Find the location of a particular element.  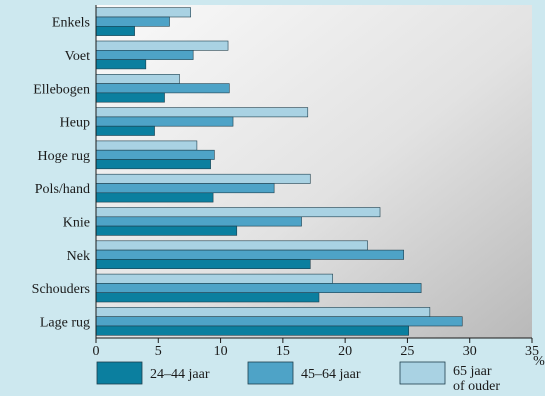

category-label-voet: Voet is located at coordinates (78, 56).